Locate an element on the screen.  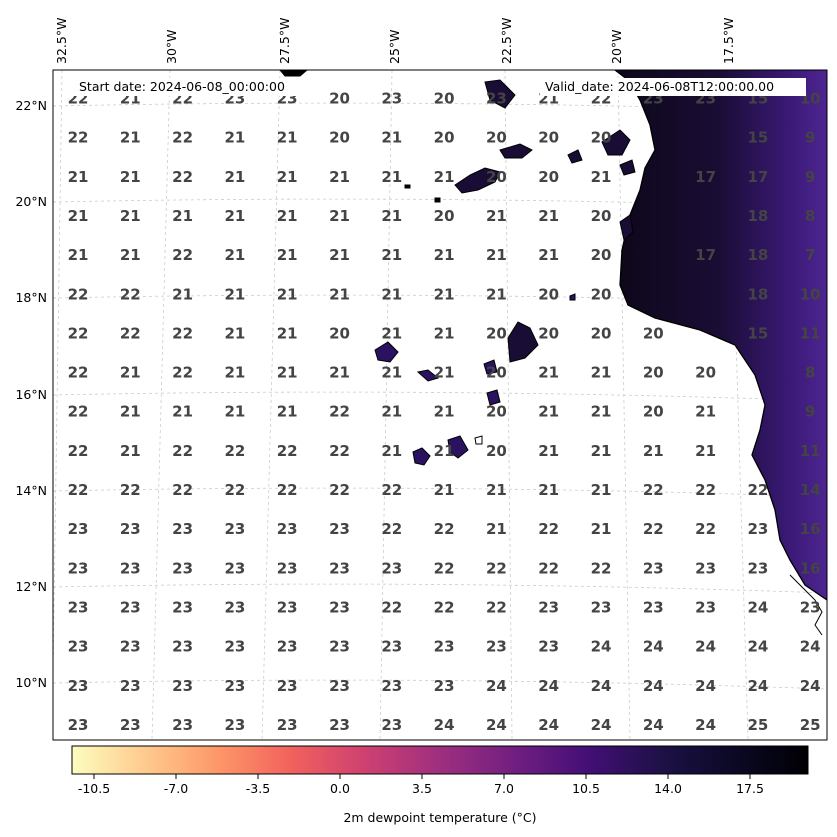
lat-label: 18°N is located at coordinates (31, 297).